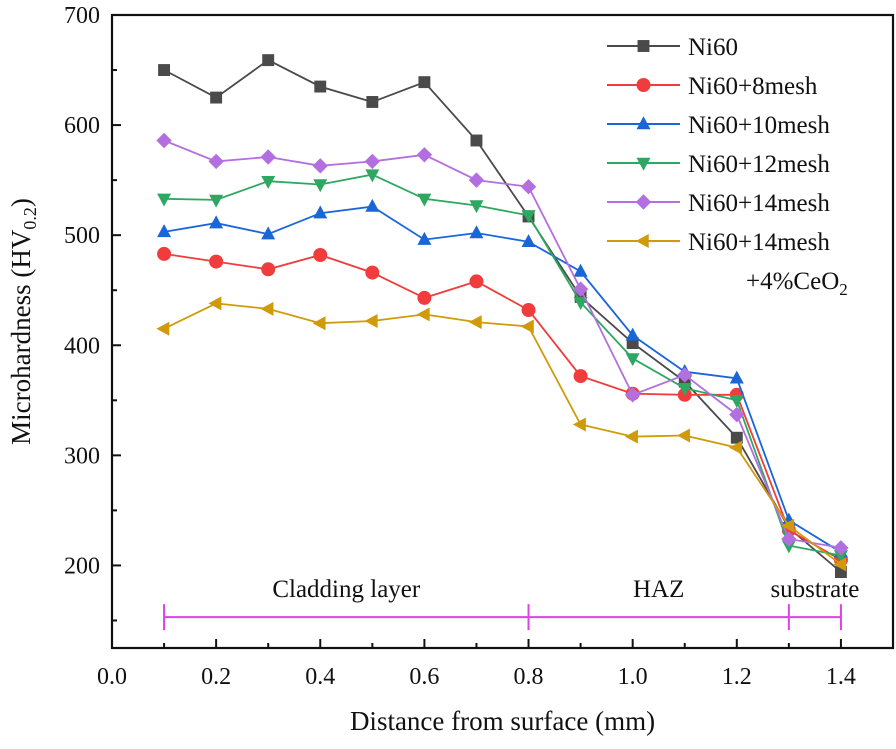  I want to click on legend-item: Ni60+12mesh, so click(718, 164).